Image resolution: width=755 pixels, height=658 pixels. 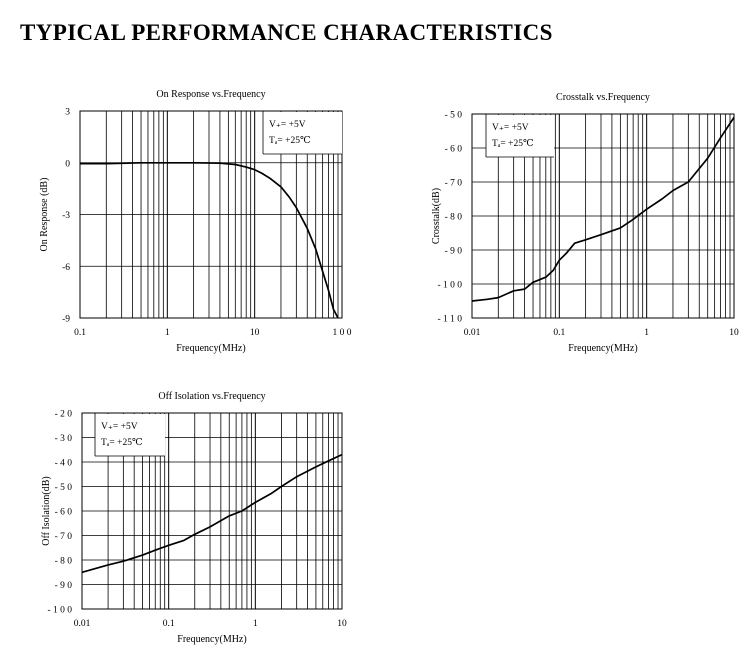 I want to click on plot-area, so click(x=211, y=214).